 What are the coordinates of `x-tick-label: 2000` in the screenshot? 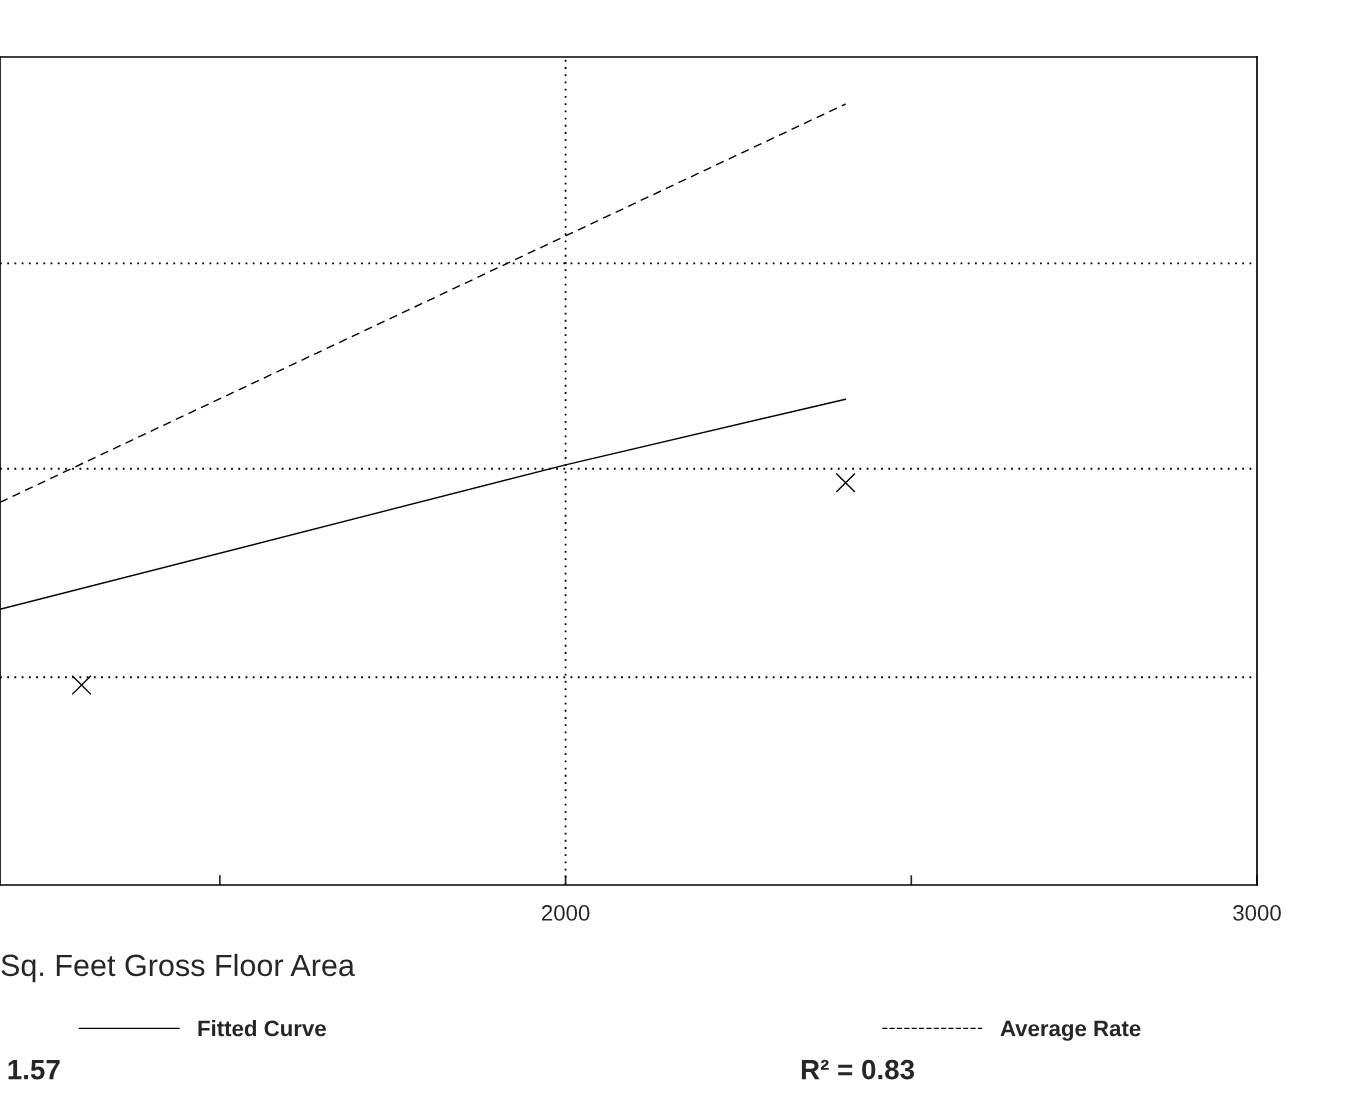 It's located at (565, 913).